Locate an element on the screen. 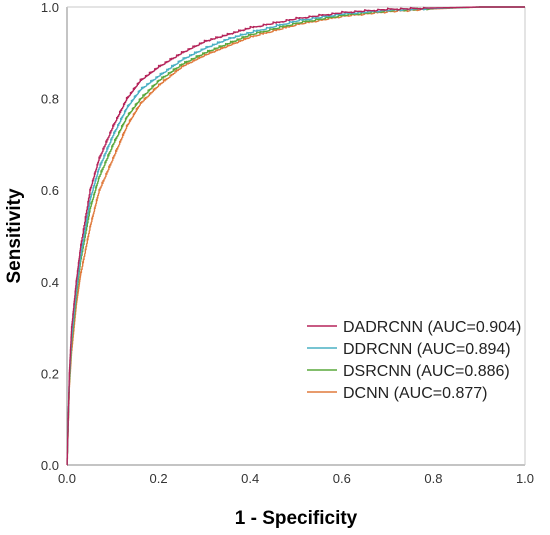 The height and width of the screenshot is (535, 550). y-axis-title: Sensitivity is located at coordinates (14, 235).